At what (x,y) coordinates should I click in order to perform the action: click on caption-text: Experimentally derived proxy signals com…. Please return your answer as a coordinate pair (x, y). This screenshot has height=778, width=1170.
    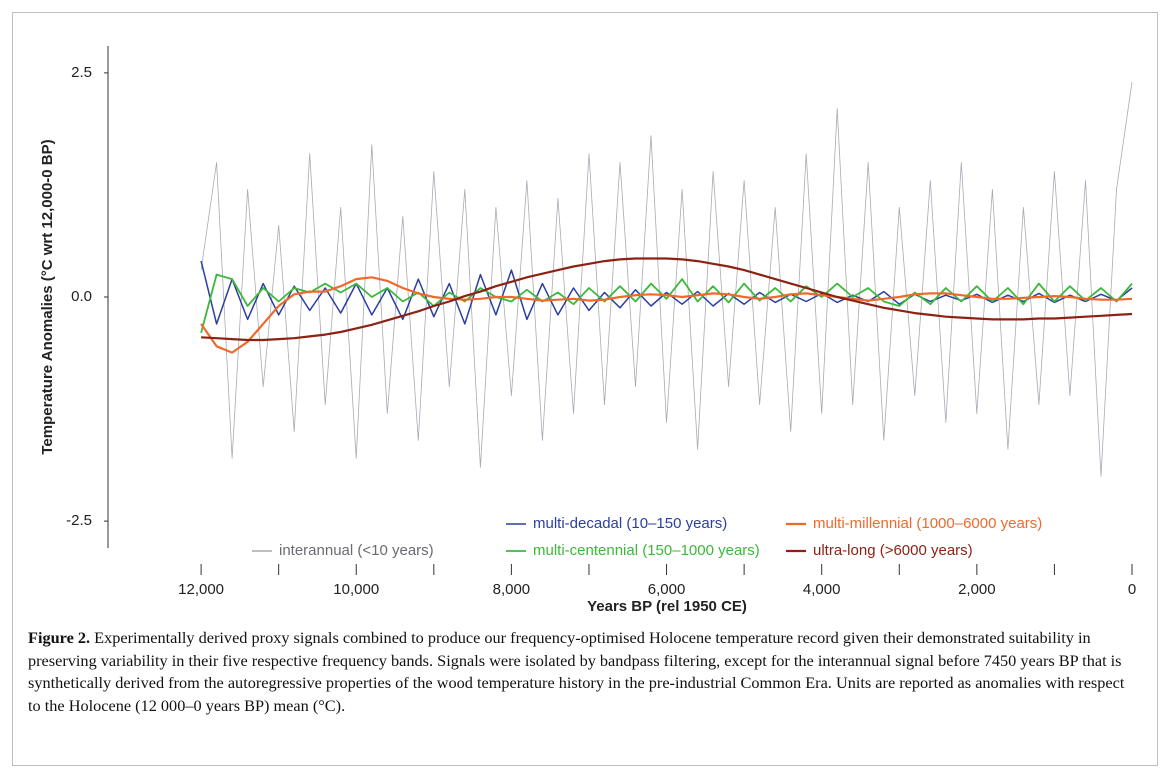
    Looking at the image, I should click on (576, 672).